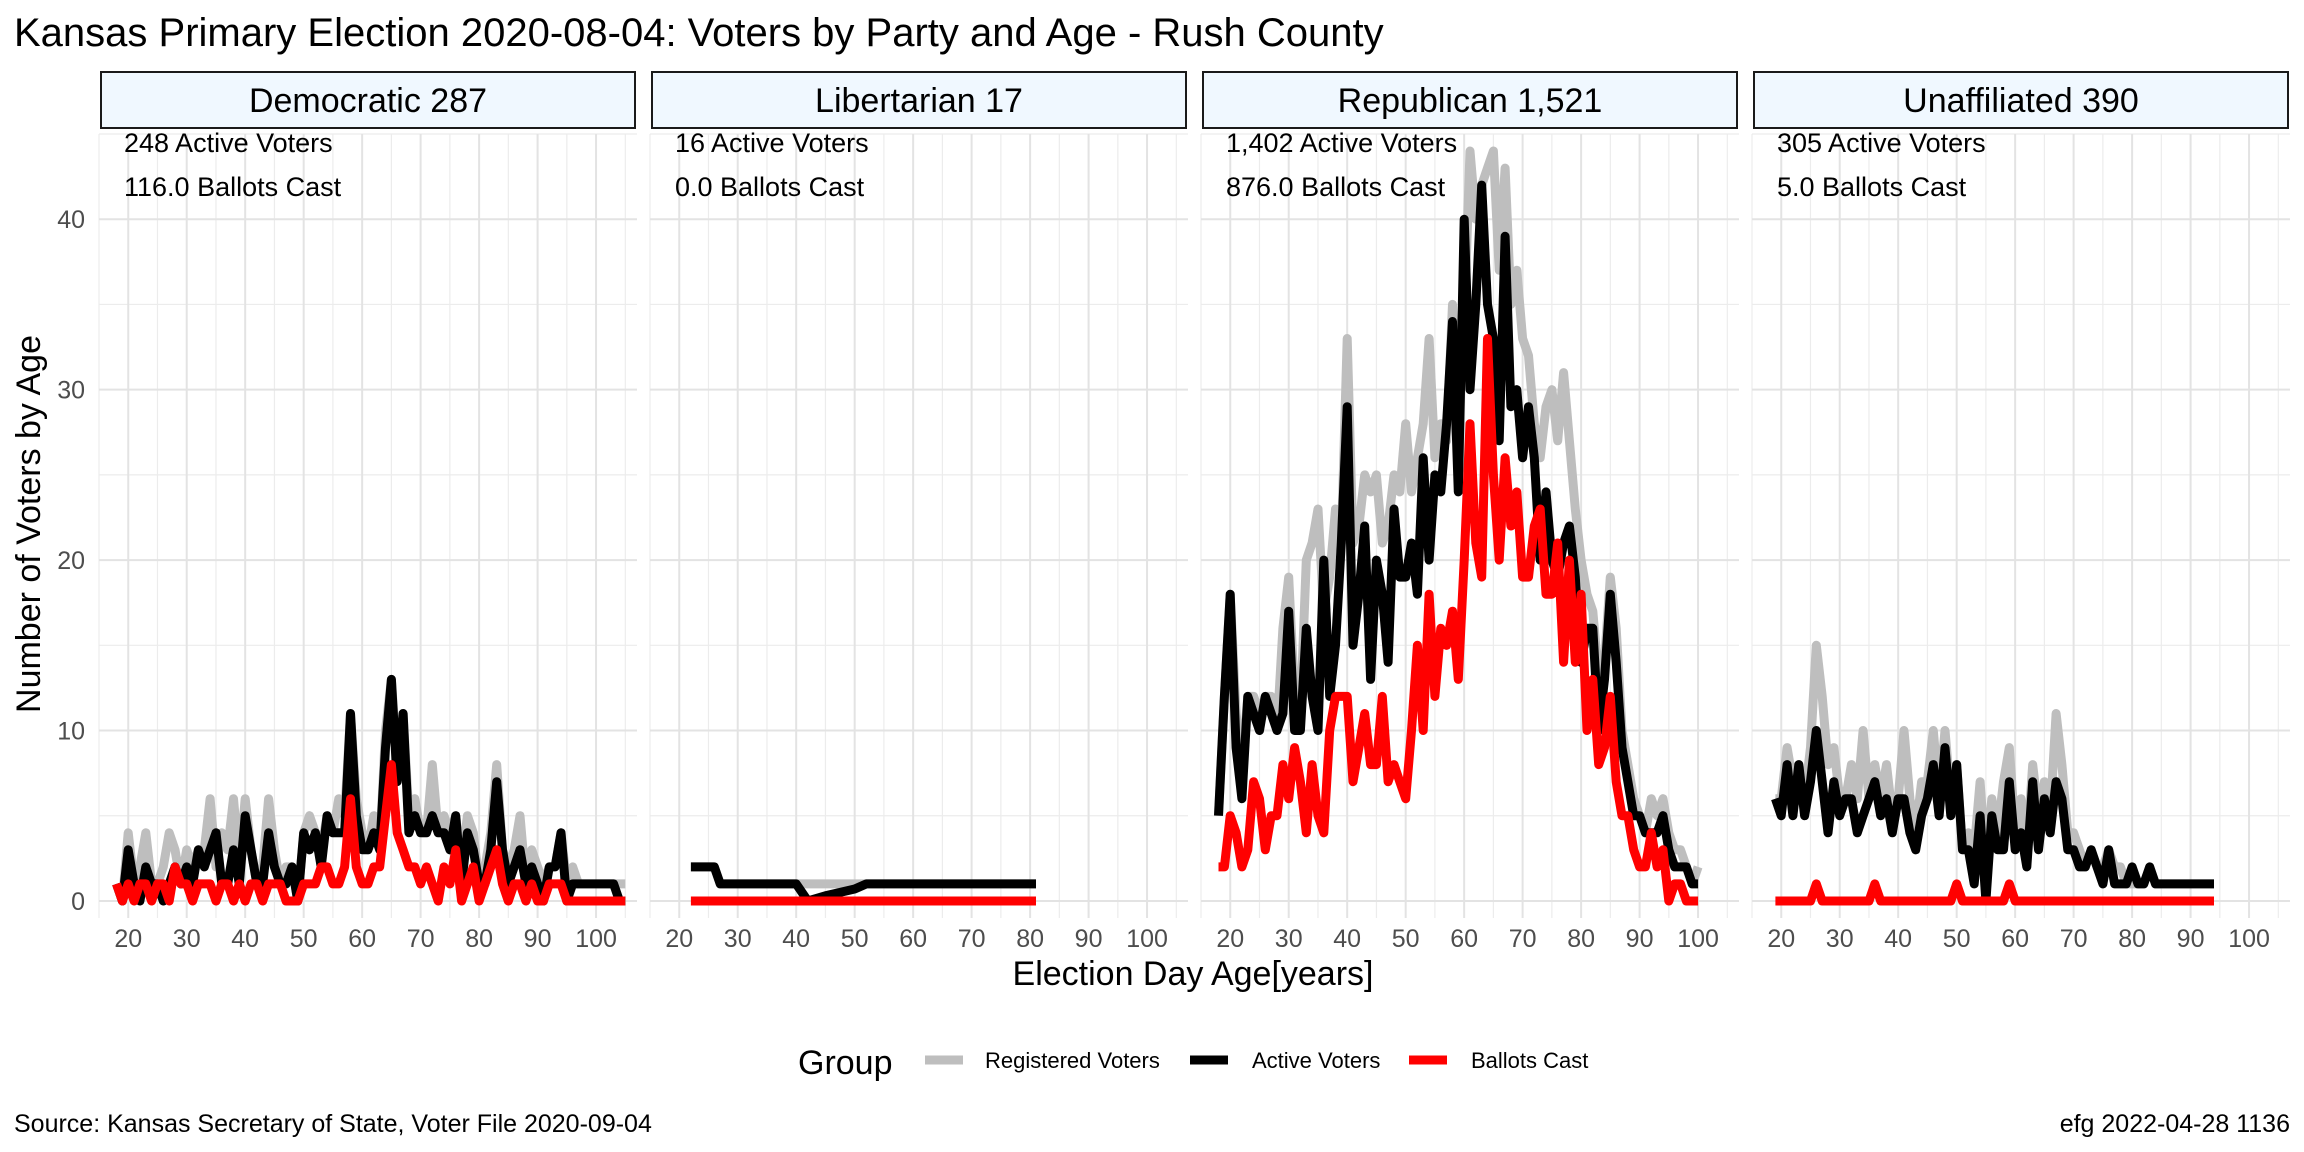 The width and height of the screenshot is (2304, 1152). Describe the element at coordinates (71, 391) in the screenshot. I see `y-tick-label: 30` at that location.